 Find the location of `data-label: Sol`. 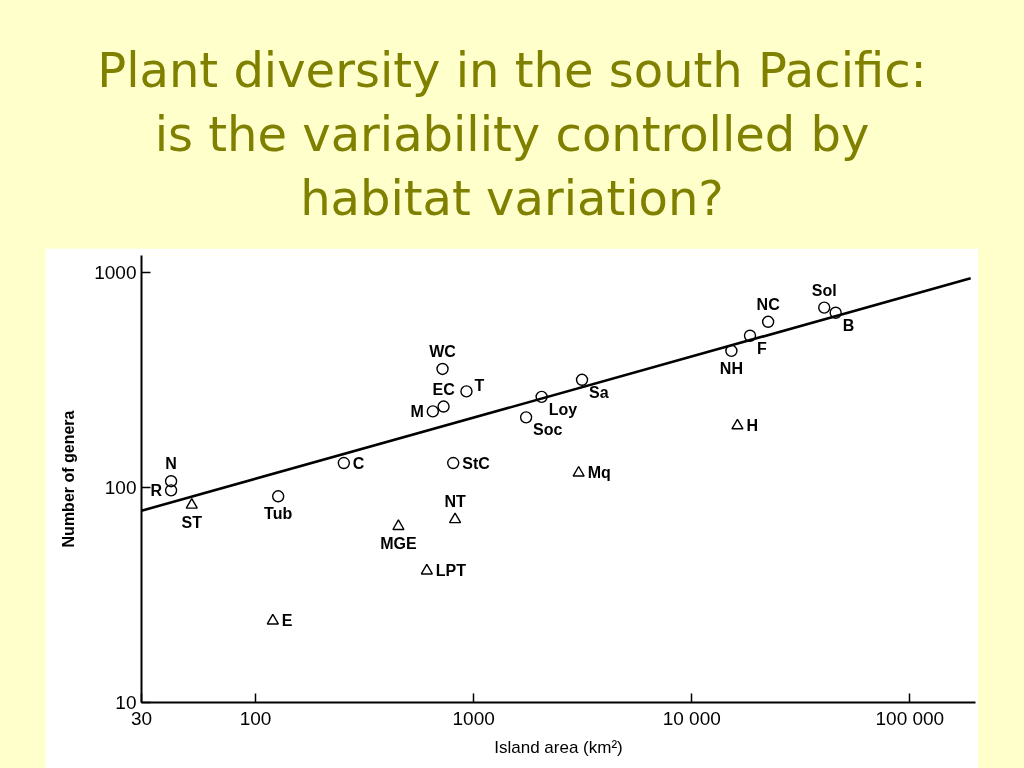

data-label: Sol is located at coordinates (824, 290).